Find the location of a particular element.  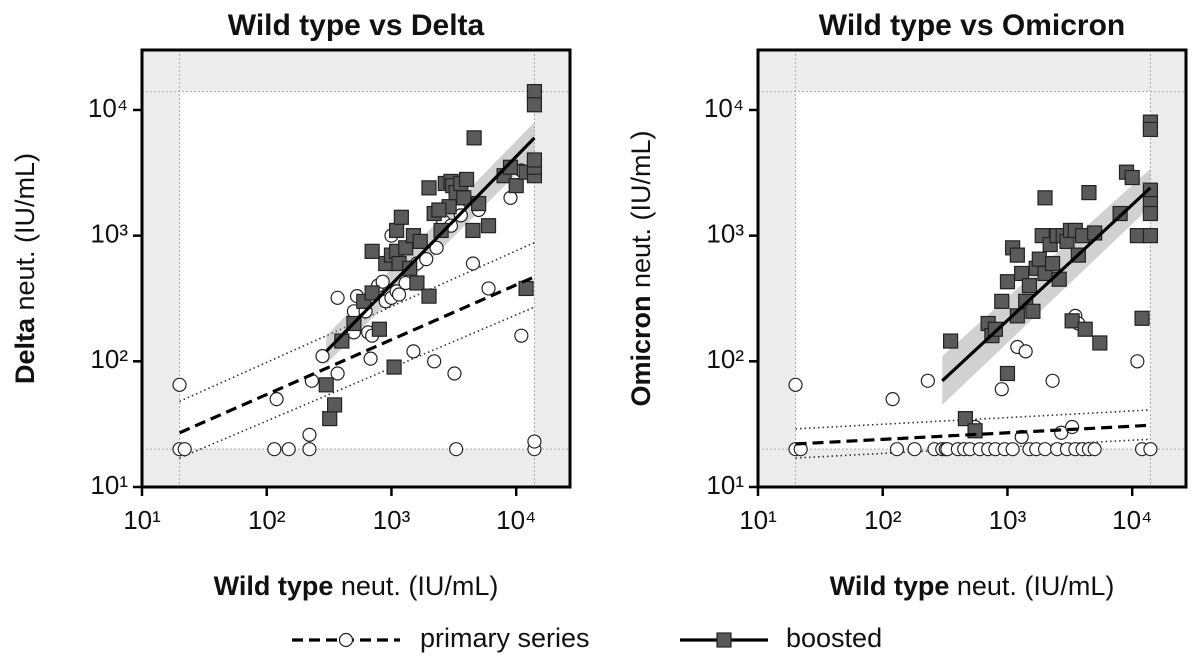

x-tick-label: 10³ is located at coordinates (1008, 520).